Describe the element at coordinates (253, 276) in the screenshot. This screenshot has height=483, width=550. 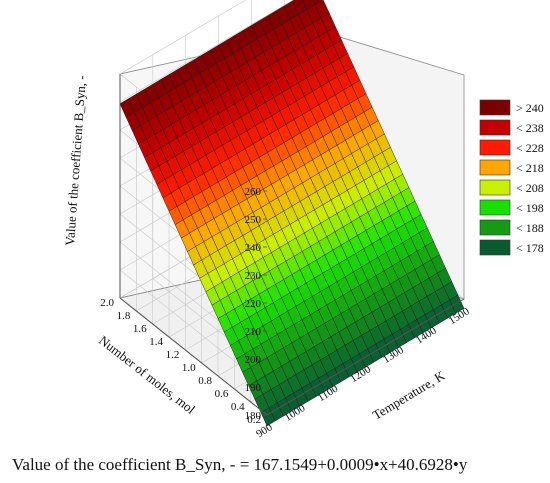
I see `z-tick-label: 230` at that location.